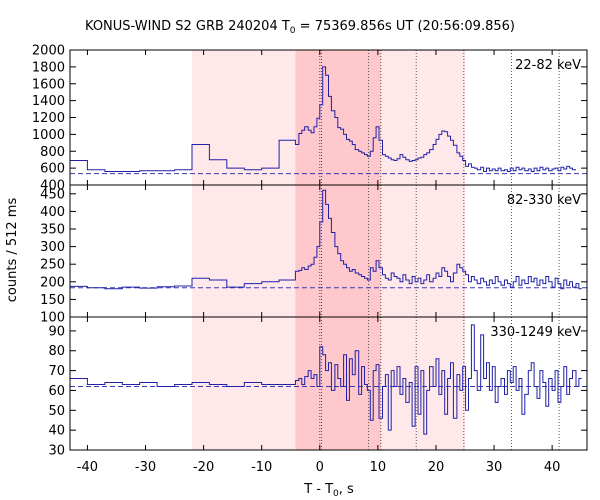  What do you see at coordinates (548, 65) in the screenshot?
I see `panel-label-0: 22-82 keV` at bounding box center [548, 65].